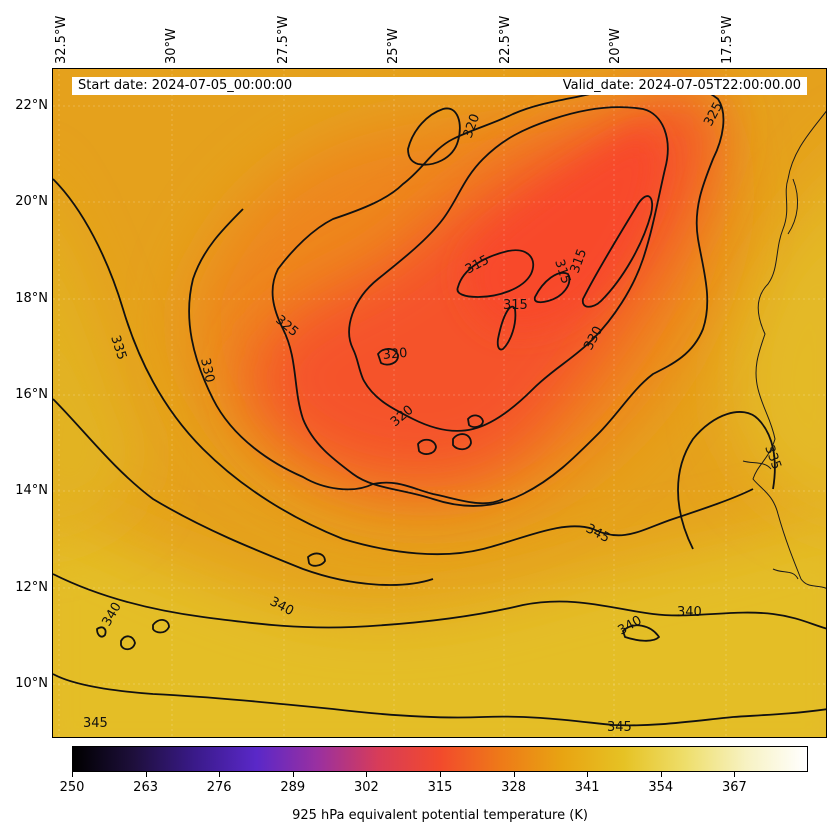 Image resolution: width=837 pixels, height=836 pixels. What do you see at coordinates (615, 46) in the screenshot?
I see `lon-label: 20°W` at bounding box center [615, 46].